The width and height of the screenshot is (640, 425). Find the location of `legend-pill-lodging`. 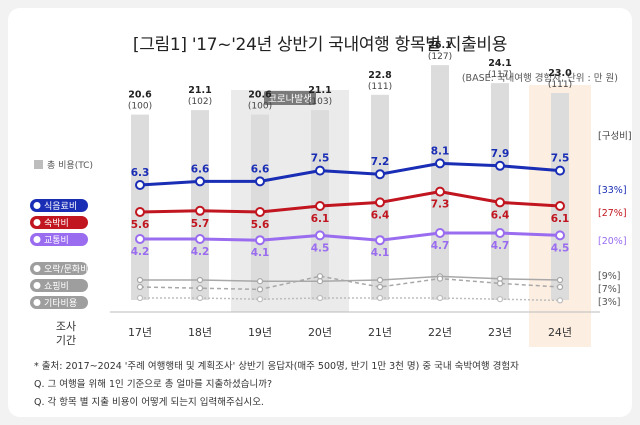

legend-pill-lodging is located at coordinates (59, 222).